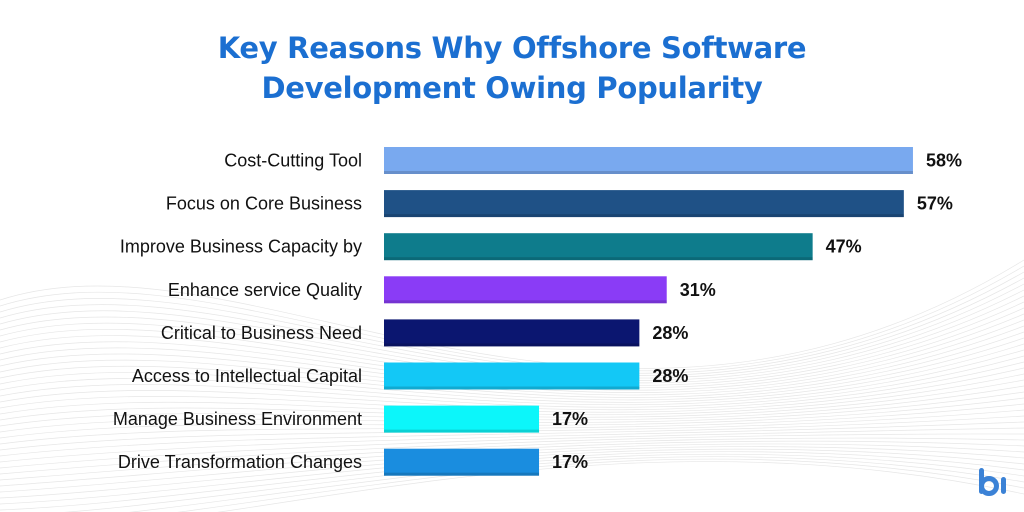 This screenshot has height=512, width=1024. What do you see at coordinates (237, 419) in the screenshot?
I see `category-label: Manage Business Environment` at bounding box center [237, 419].